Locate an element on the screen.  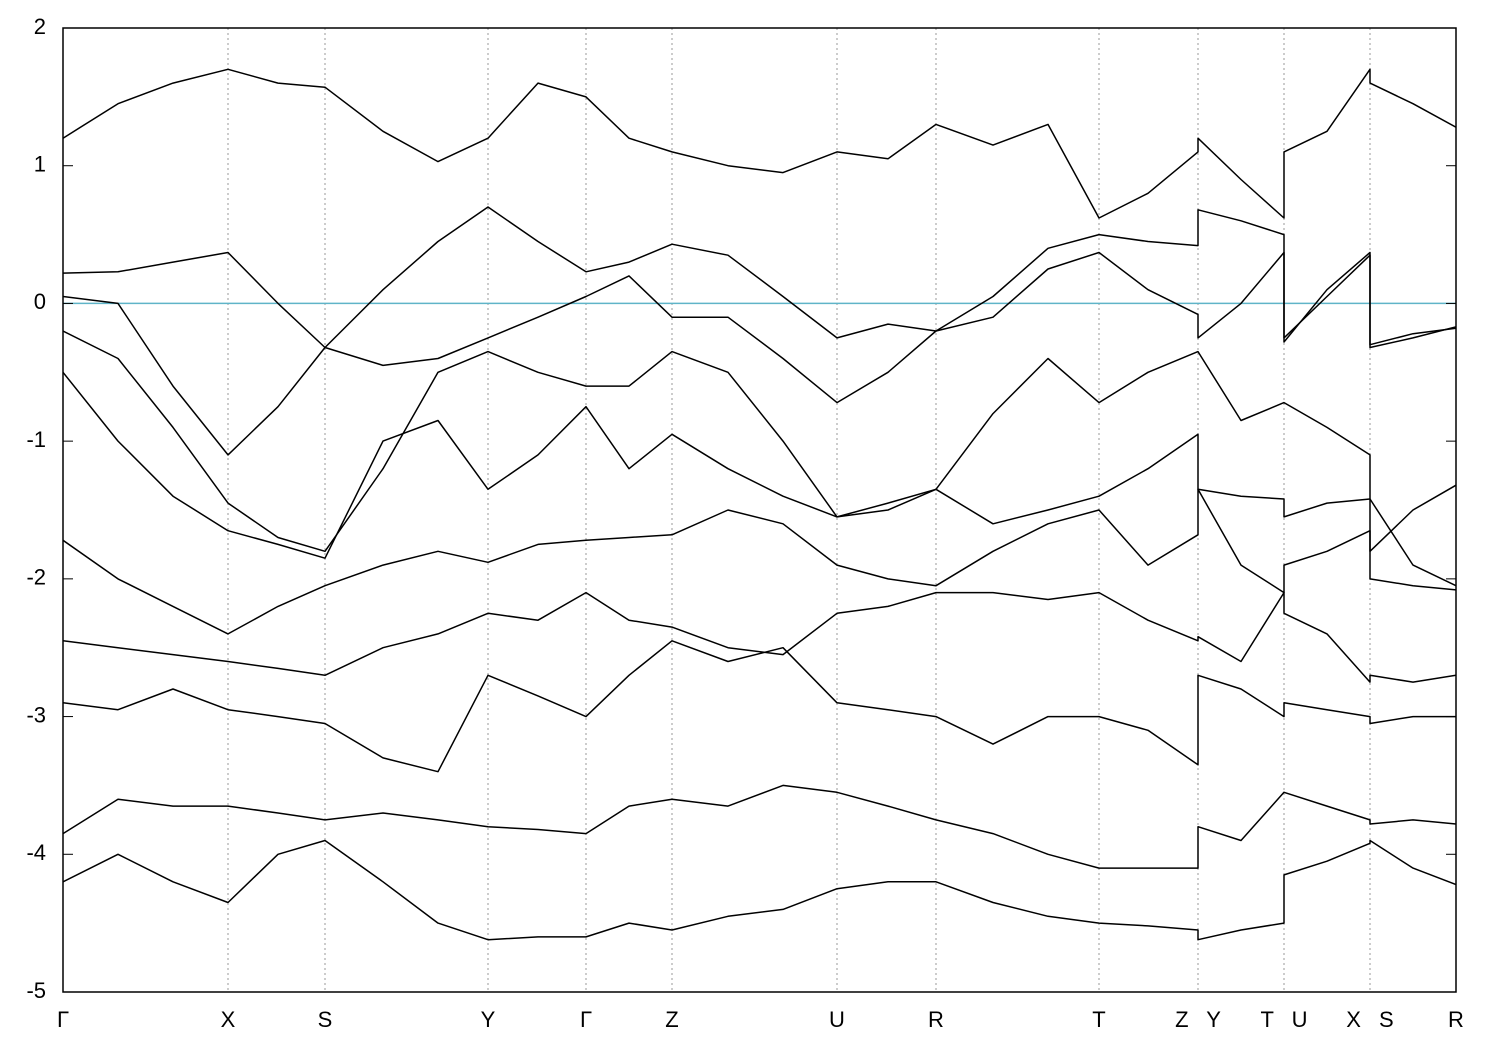
y-tick-label: 1 is located at coordinates (40, 164).